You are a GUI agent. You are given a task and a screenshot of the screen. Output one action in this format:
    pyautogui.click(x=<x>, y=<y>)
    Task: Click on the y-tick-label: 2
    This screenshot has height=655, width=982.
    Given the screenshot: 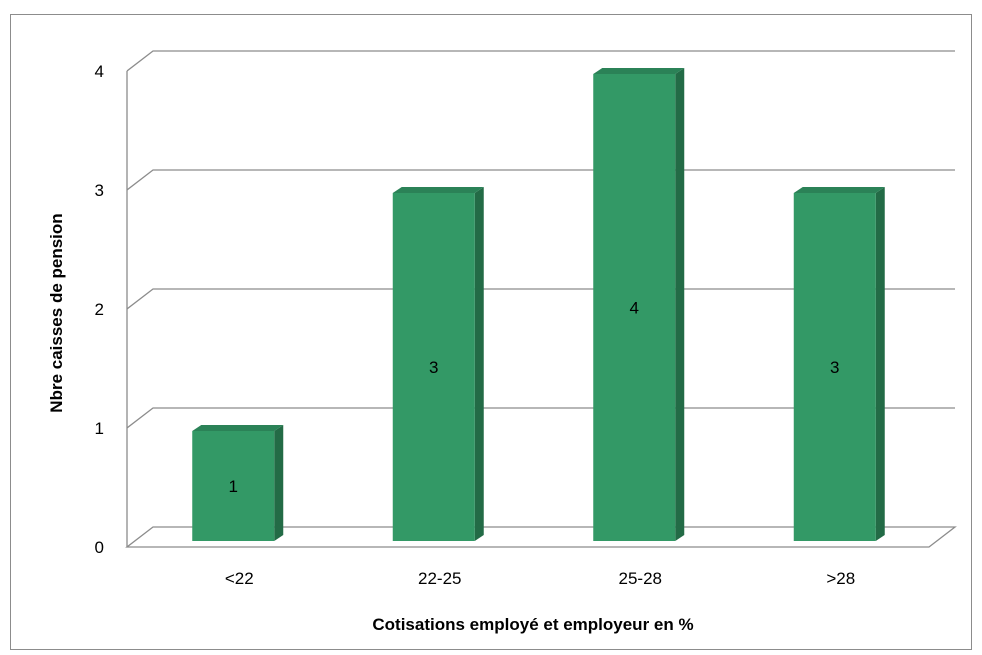 What is the action you would take?
    pyautogui.click(x=99, y=309)
    